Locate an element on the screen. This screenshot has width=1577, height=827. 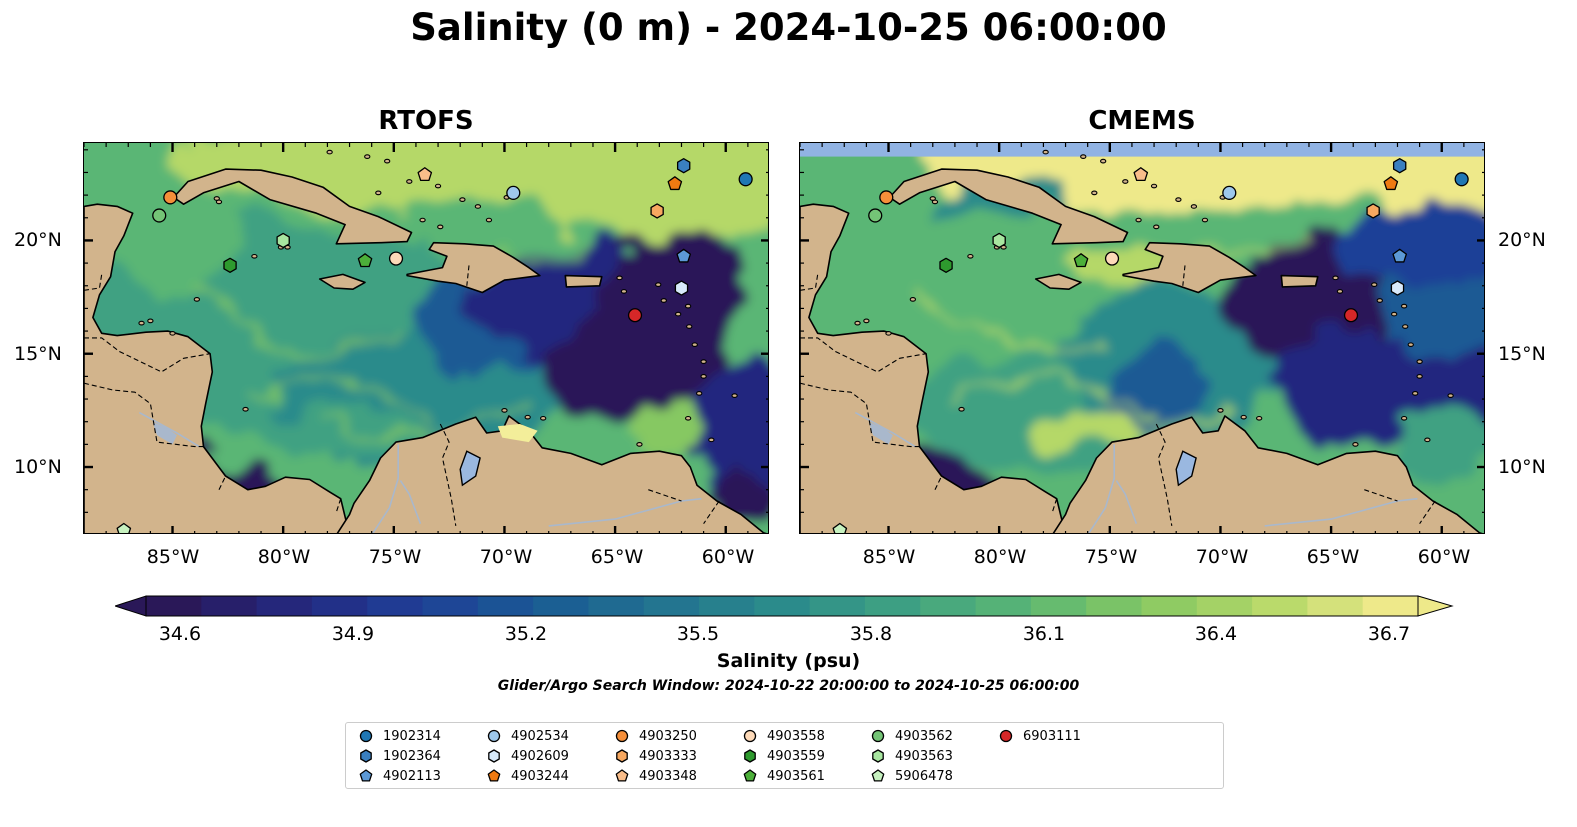
legend-item: 4903562 is located at coordinates (911, 736).